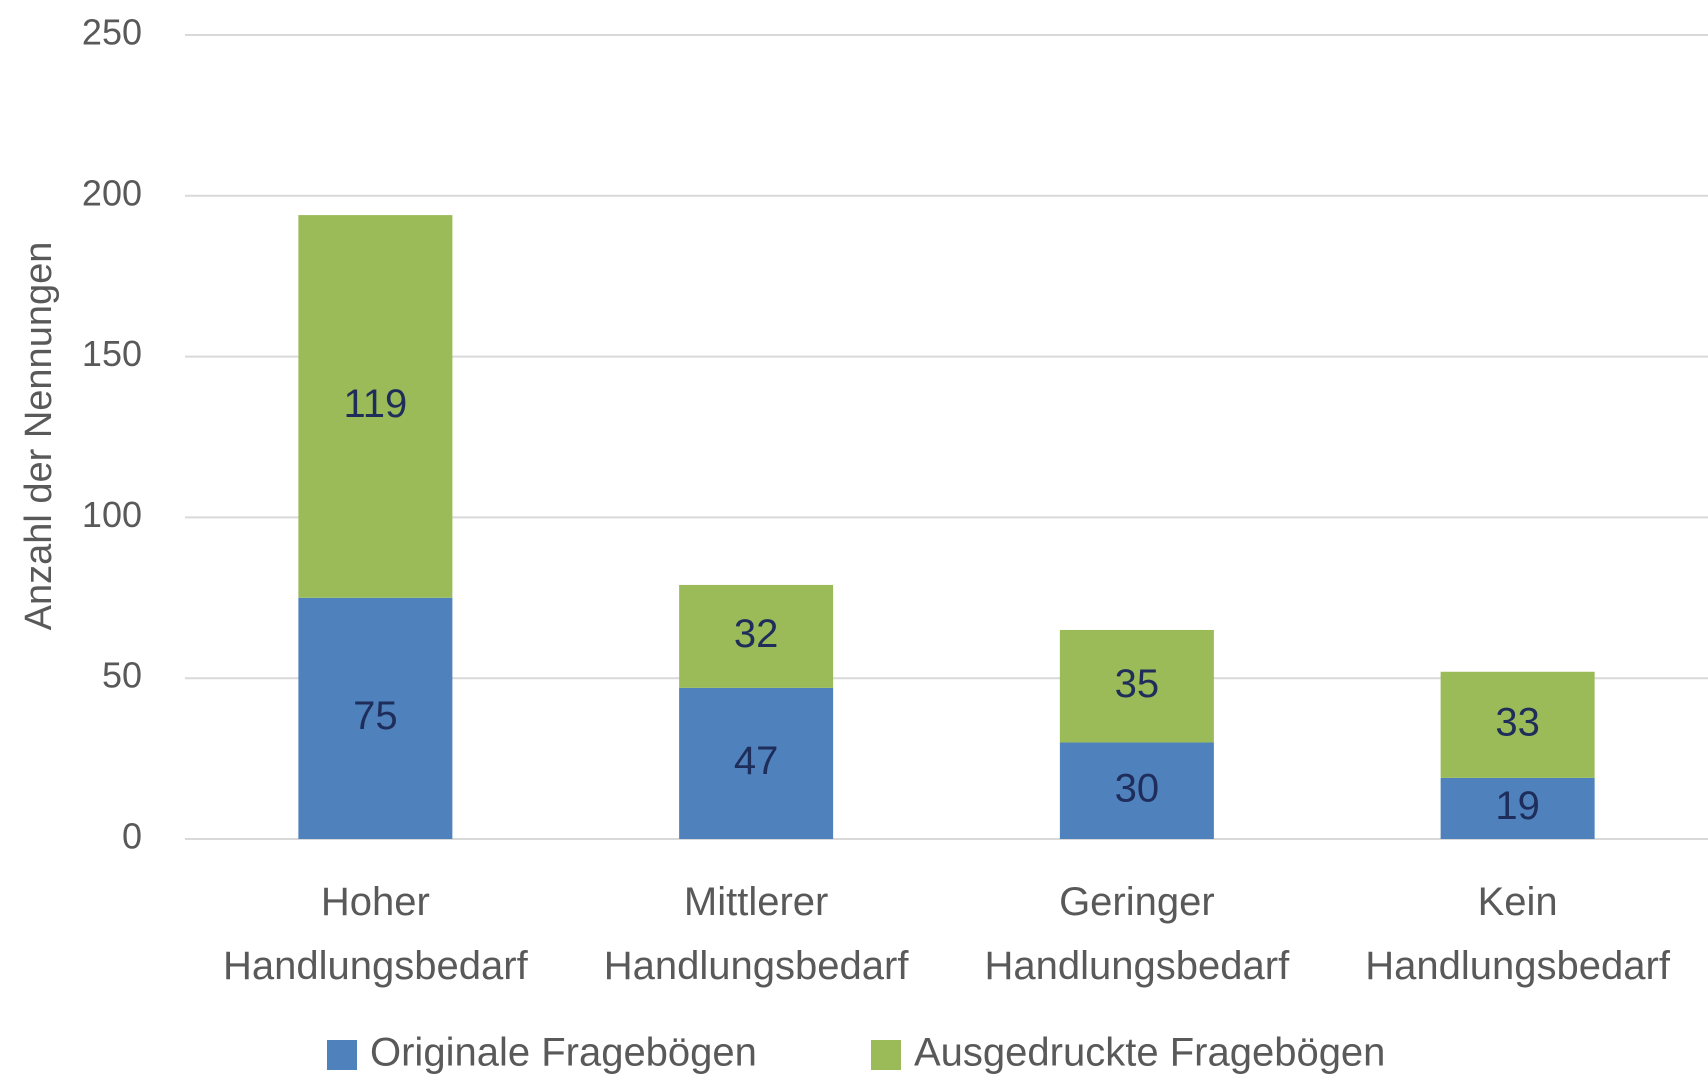 The width and height of the screenshot is (1708, 1079). Describe the element at coordinates (757, 934) in the screenshot. I see `x-tick-label: Mittlerer Handlungsbedarf` at that location.